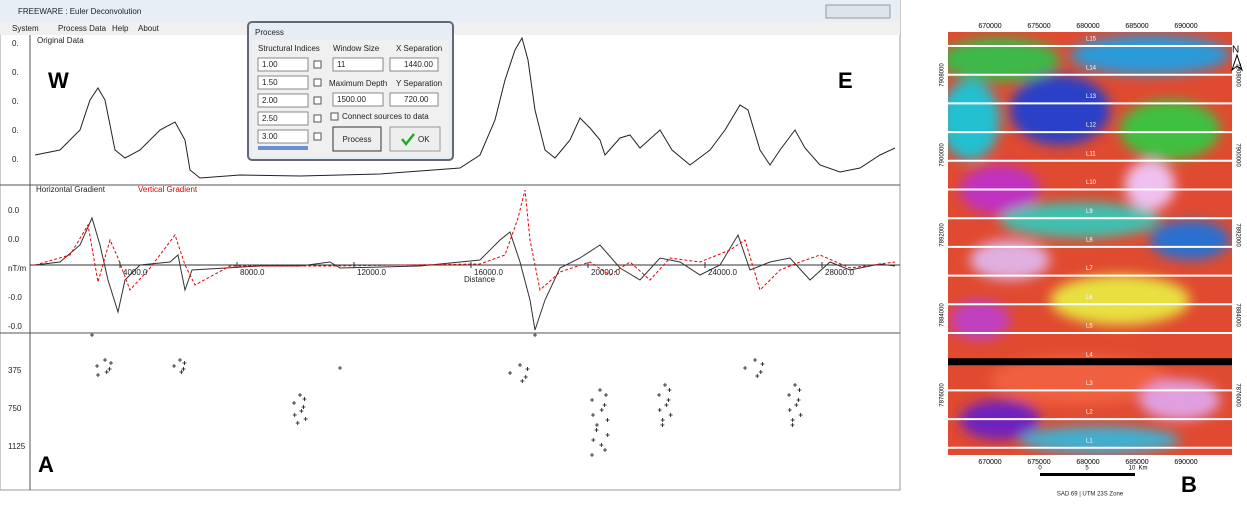 The width and height of the screenshot is (1247, 507). I want to click on y-tick-label: 7876000, so click(943, 395).